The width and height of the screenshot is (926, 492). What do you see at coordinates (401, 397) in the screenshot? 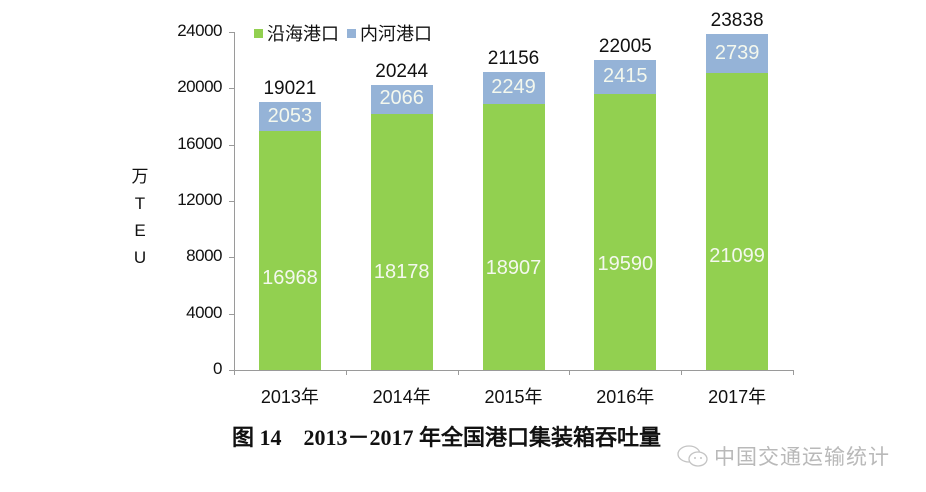
I see `x-tick-label: 2014年` at bounding box center [401, 397].